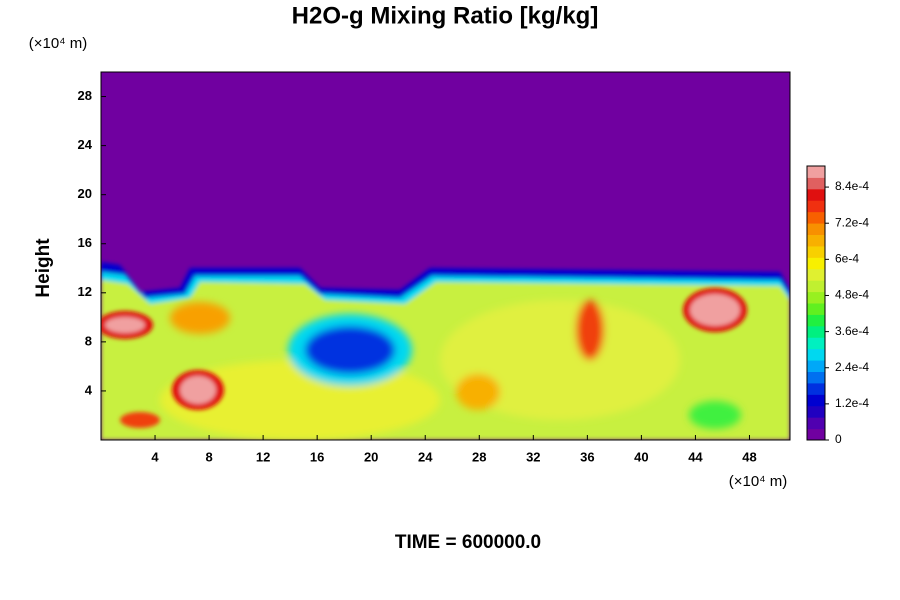  Describe the element at coordinates (852, 403) in the screenshot. I see `colorbar-tick-label: 1.2e-4` at that location.